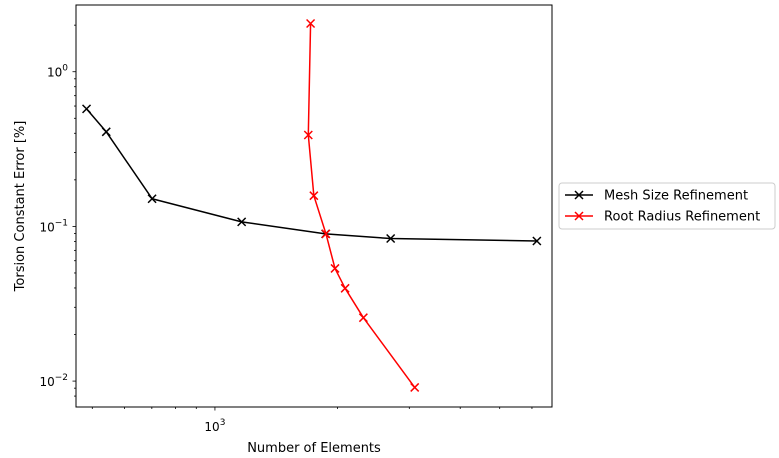 The height and width of the screenshot is (458, 779). I want to click on y-axis-label: Torsion Constant Error [%], so click(20, 207).